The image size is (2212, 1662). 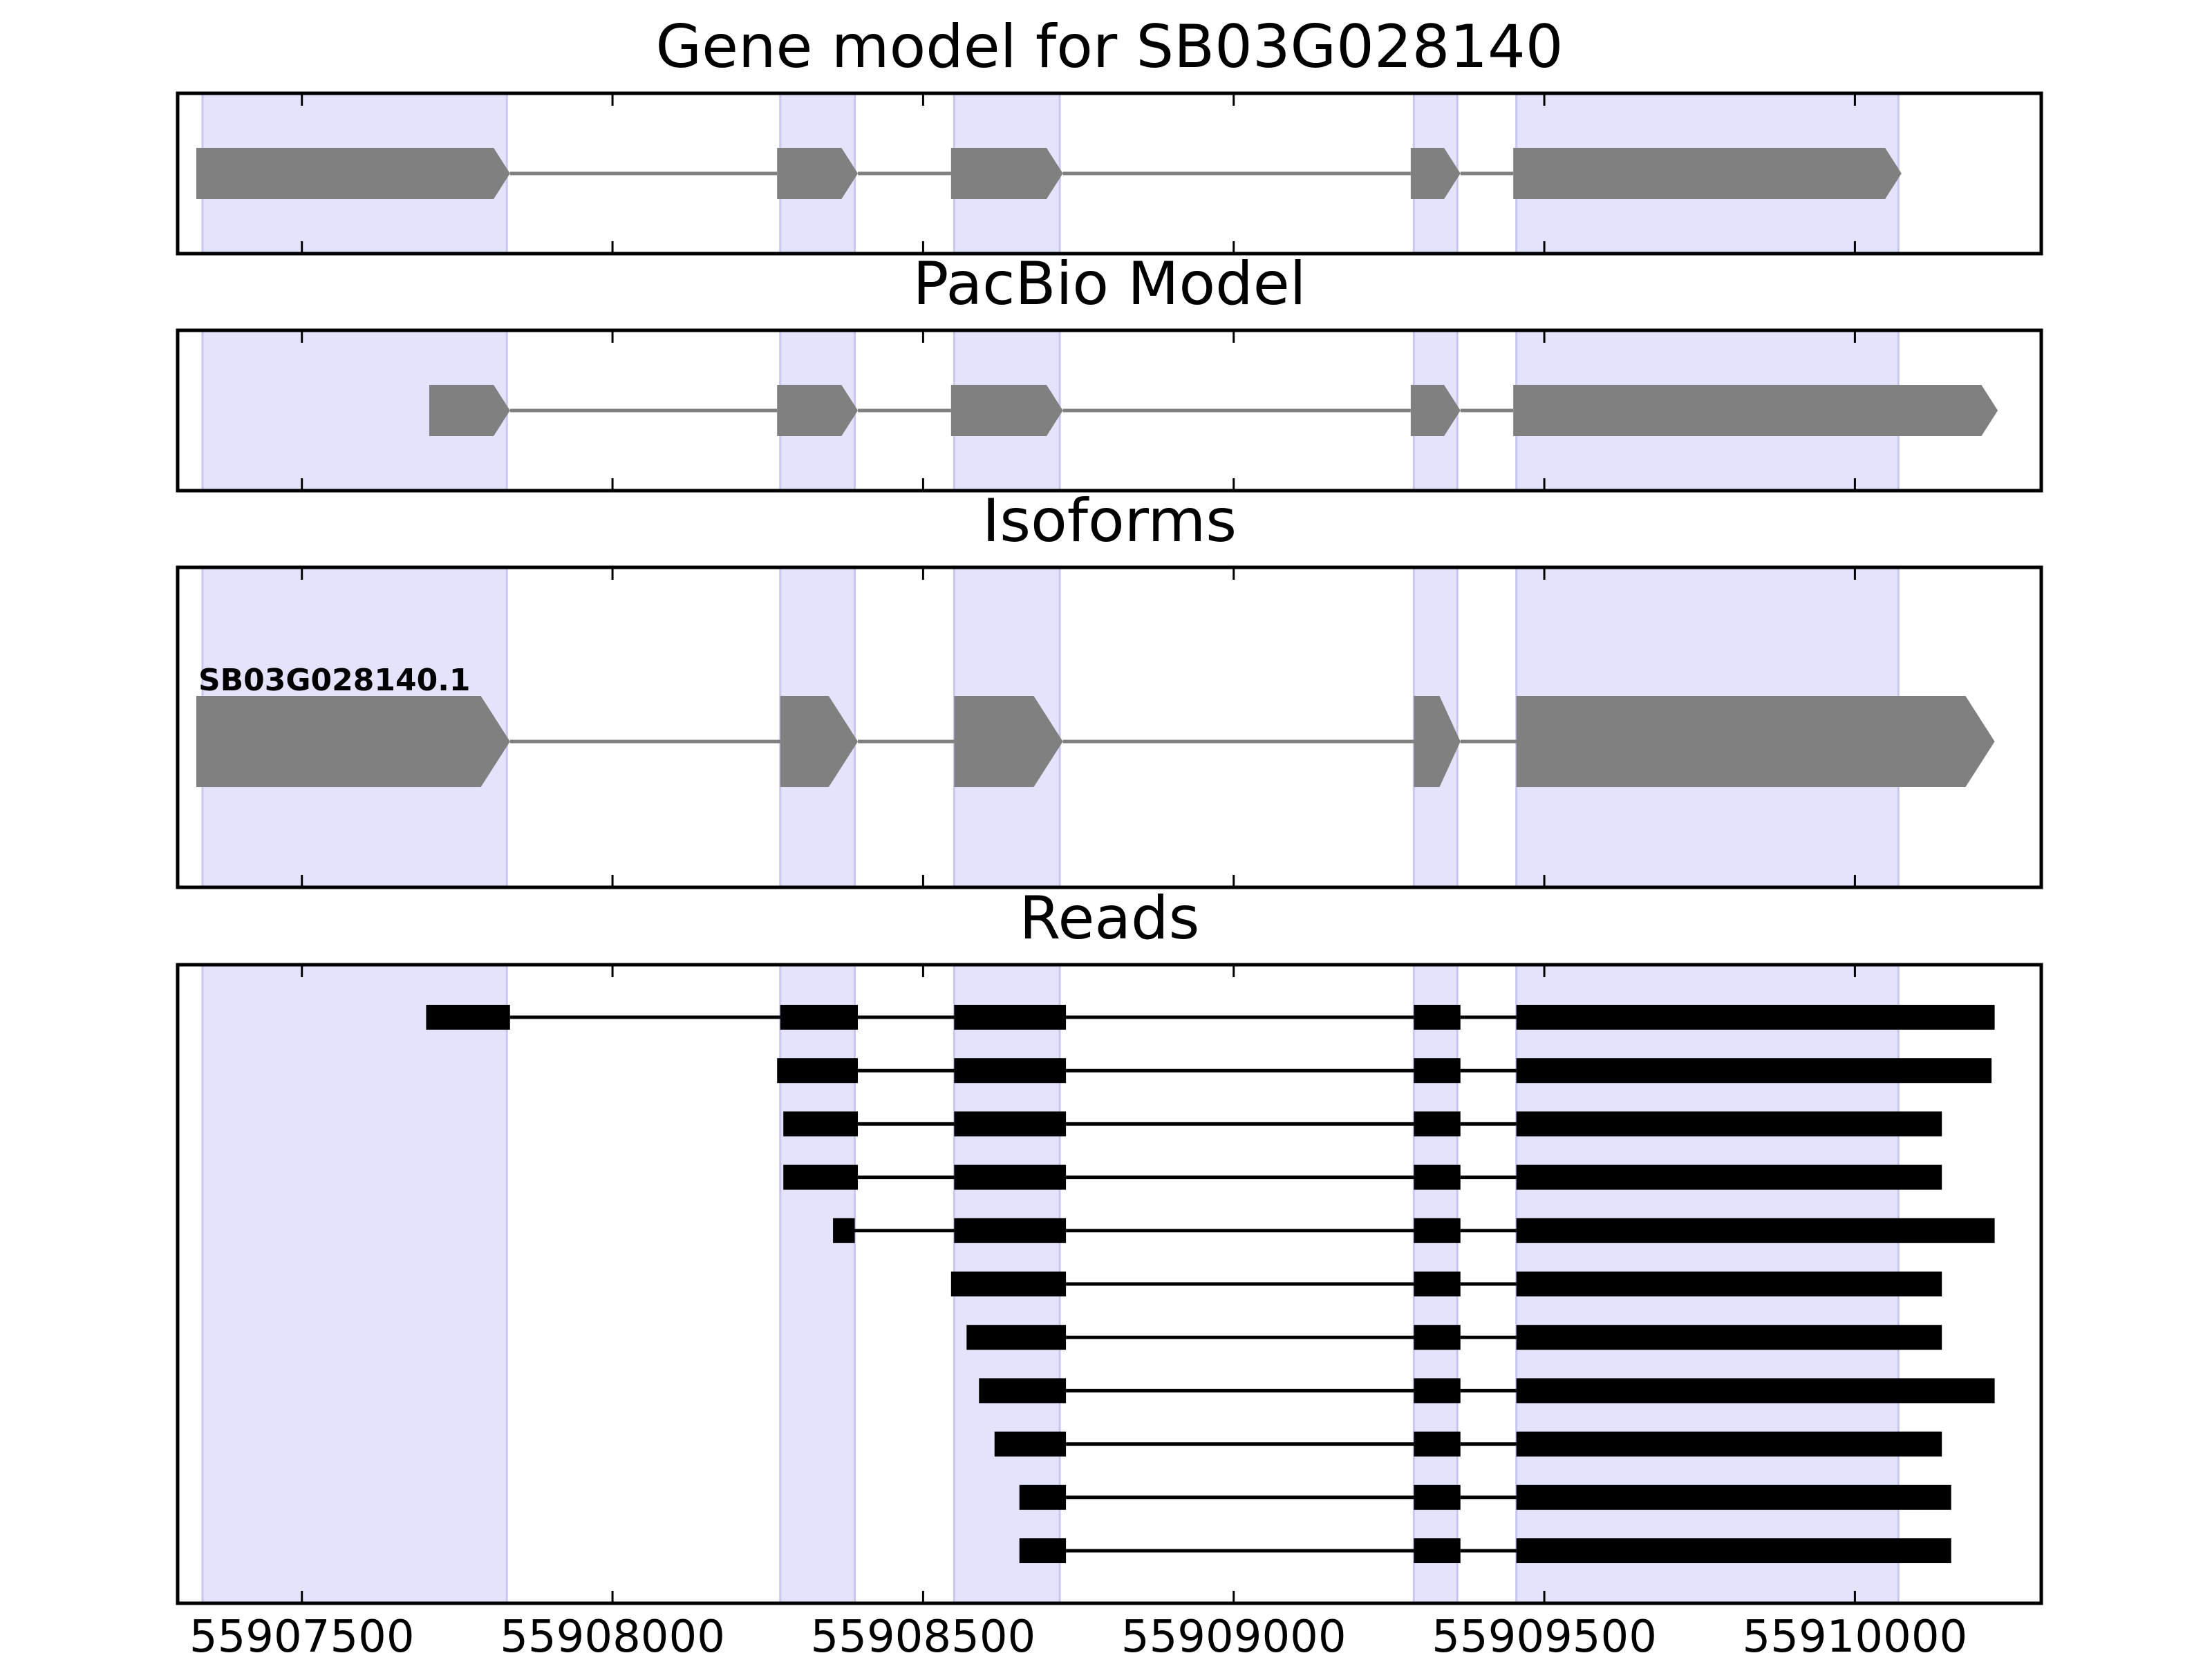 What do you see at coordinates (1110, 173) in the screenshot?
I see `gene-model-axes-frame` at bounding box center [1110, 173].